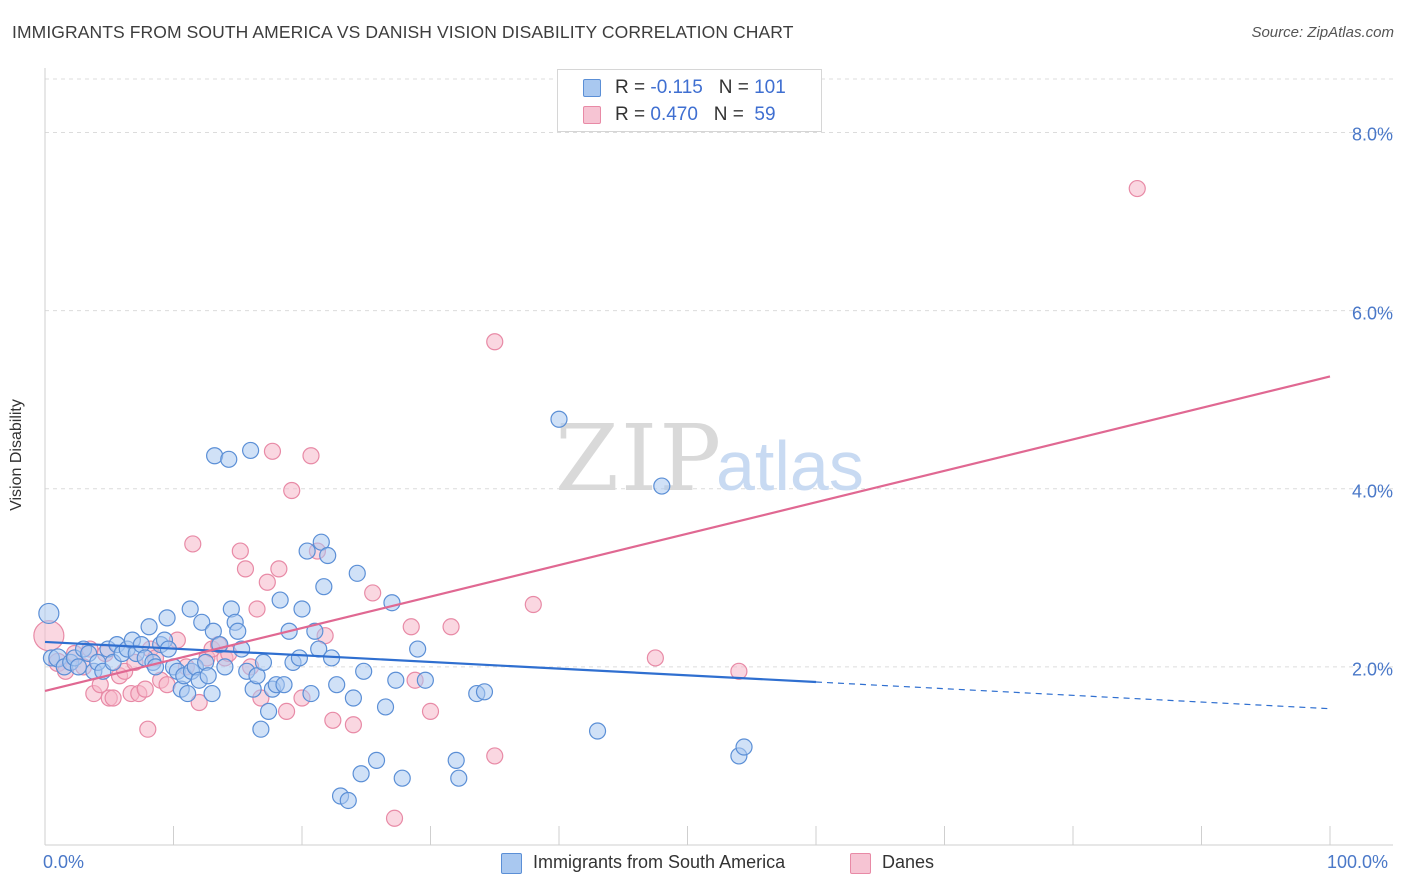 The width and height of the screenshot is (1406, 892). Describe the element at coordinates (908, 862) in the screenshot. I see `bottom-legend-label: Danes` at that location.